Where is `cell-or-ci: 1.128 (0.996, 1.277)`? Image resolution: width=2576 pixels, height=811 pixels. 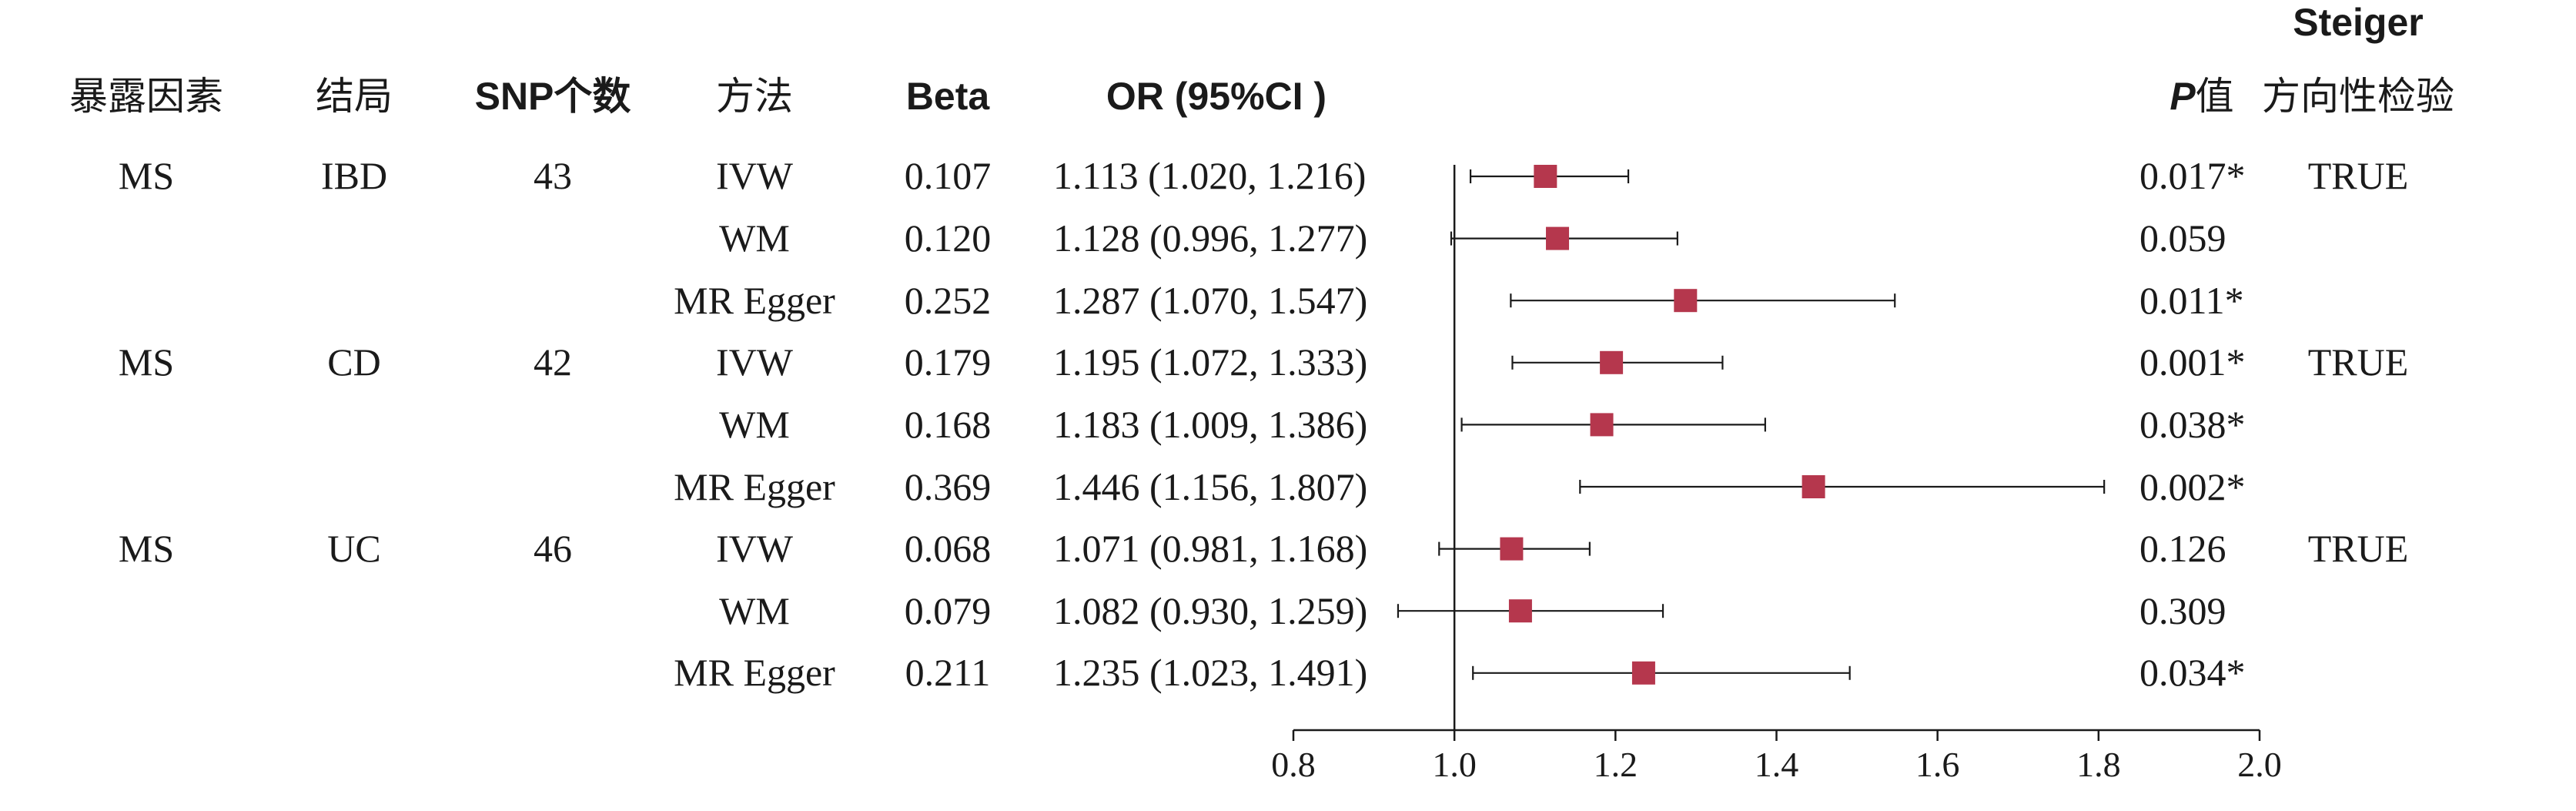
cell-or-ci: 1.128 (0.996, 1.277) is located at coordinates (1210, 238).